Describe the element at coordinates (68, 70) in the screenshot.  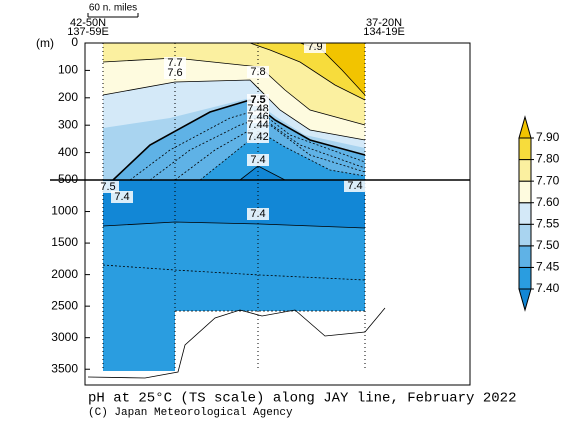
I see `y-tick-label: 100` at that location.